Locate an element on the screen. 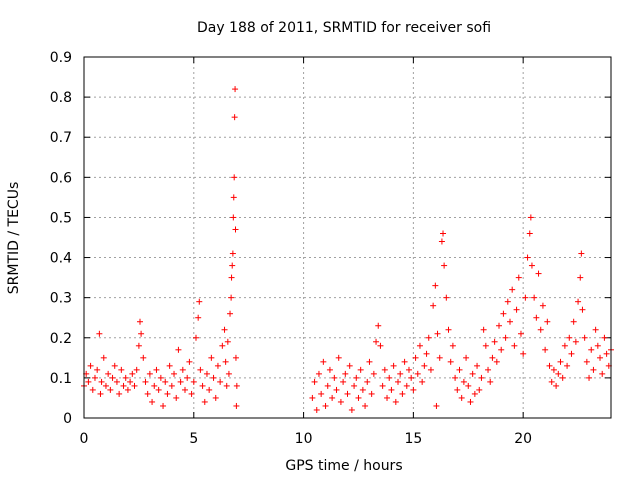  y-tick-label: 0 is located at coordinates (67, 419).